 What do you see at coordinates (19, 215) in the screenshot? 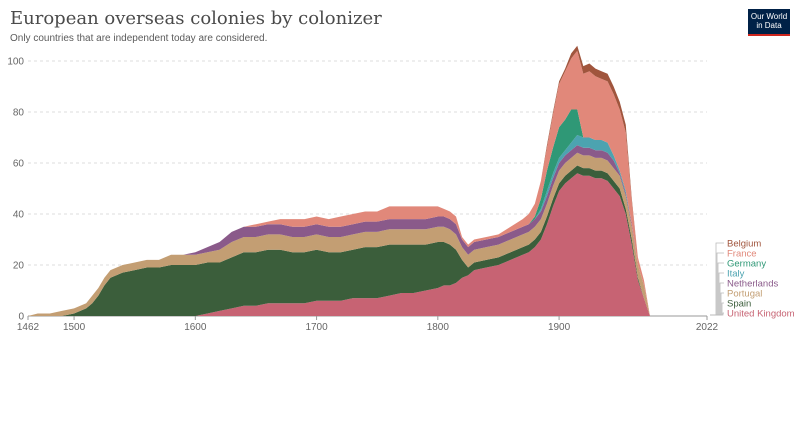
I see `y-tick-label: 40` at bounding box center [19, 215].